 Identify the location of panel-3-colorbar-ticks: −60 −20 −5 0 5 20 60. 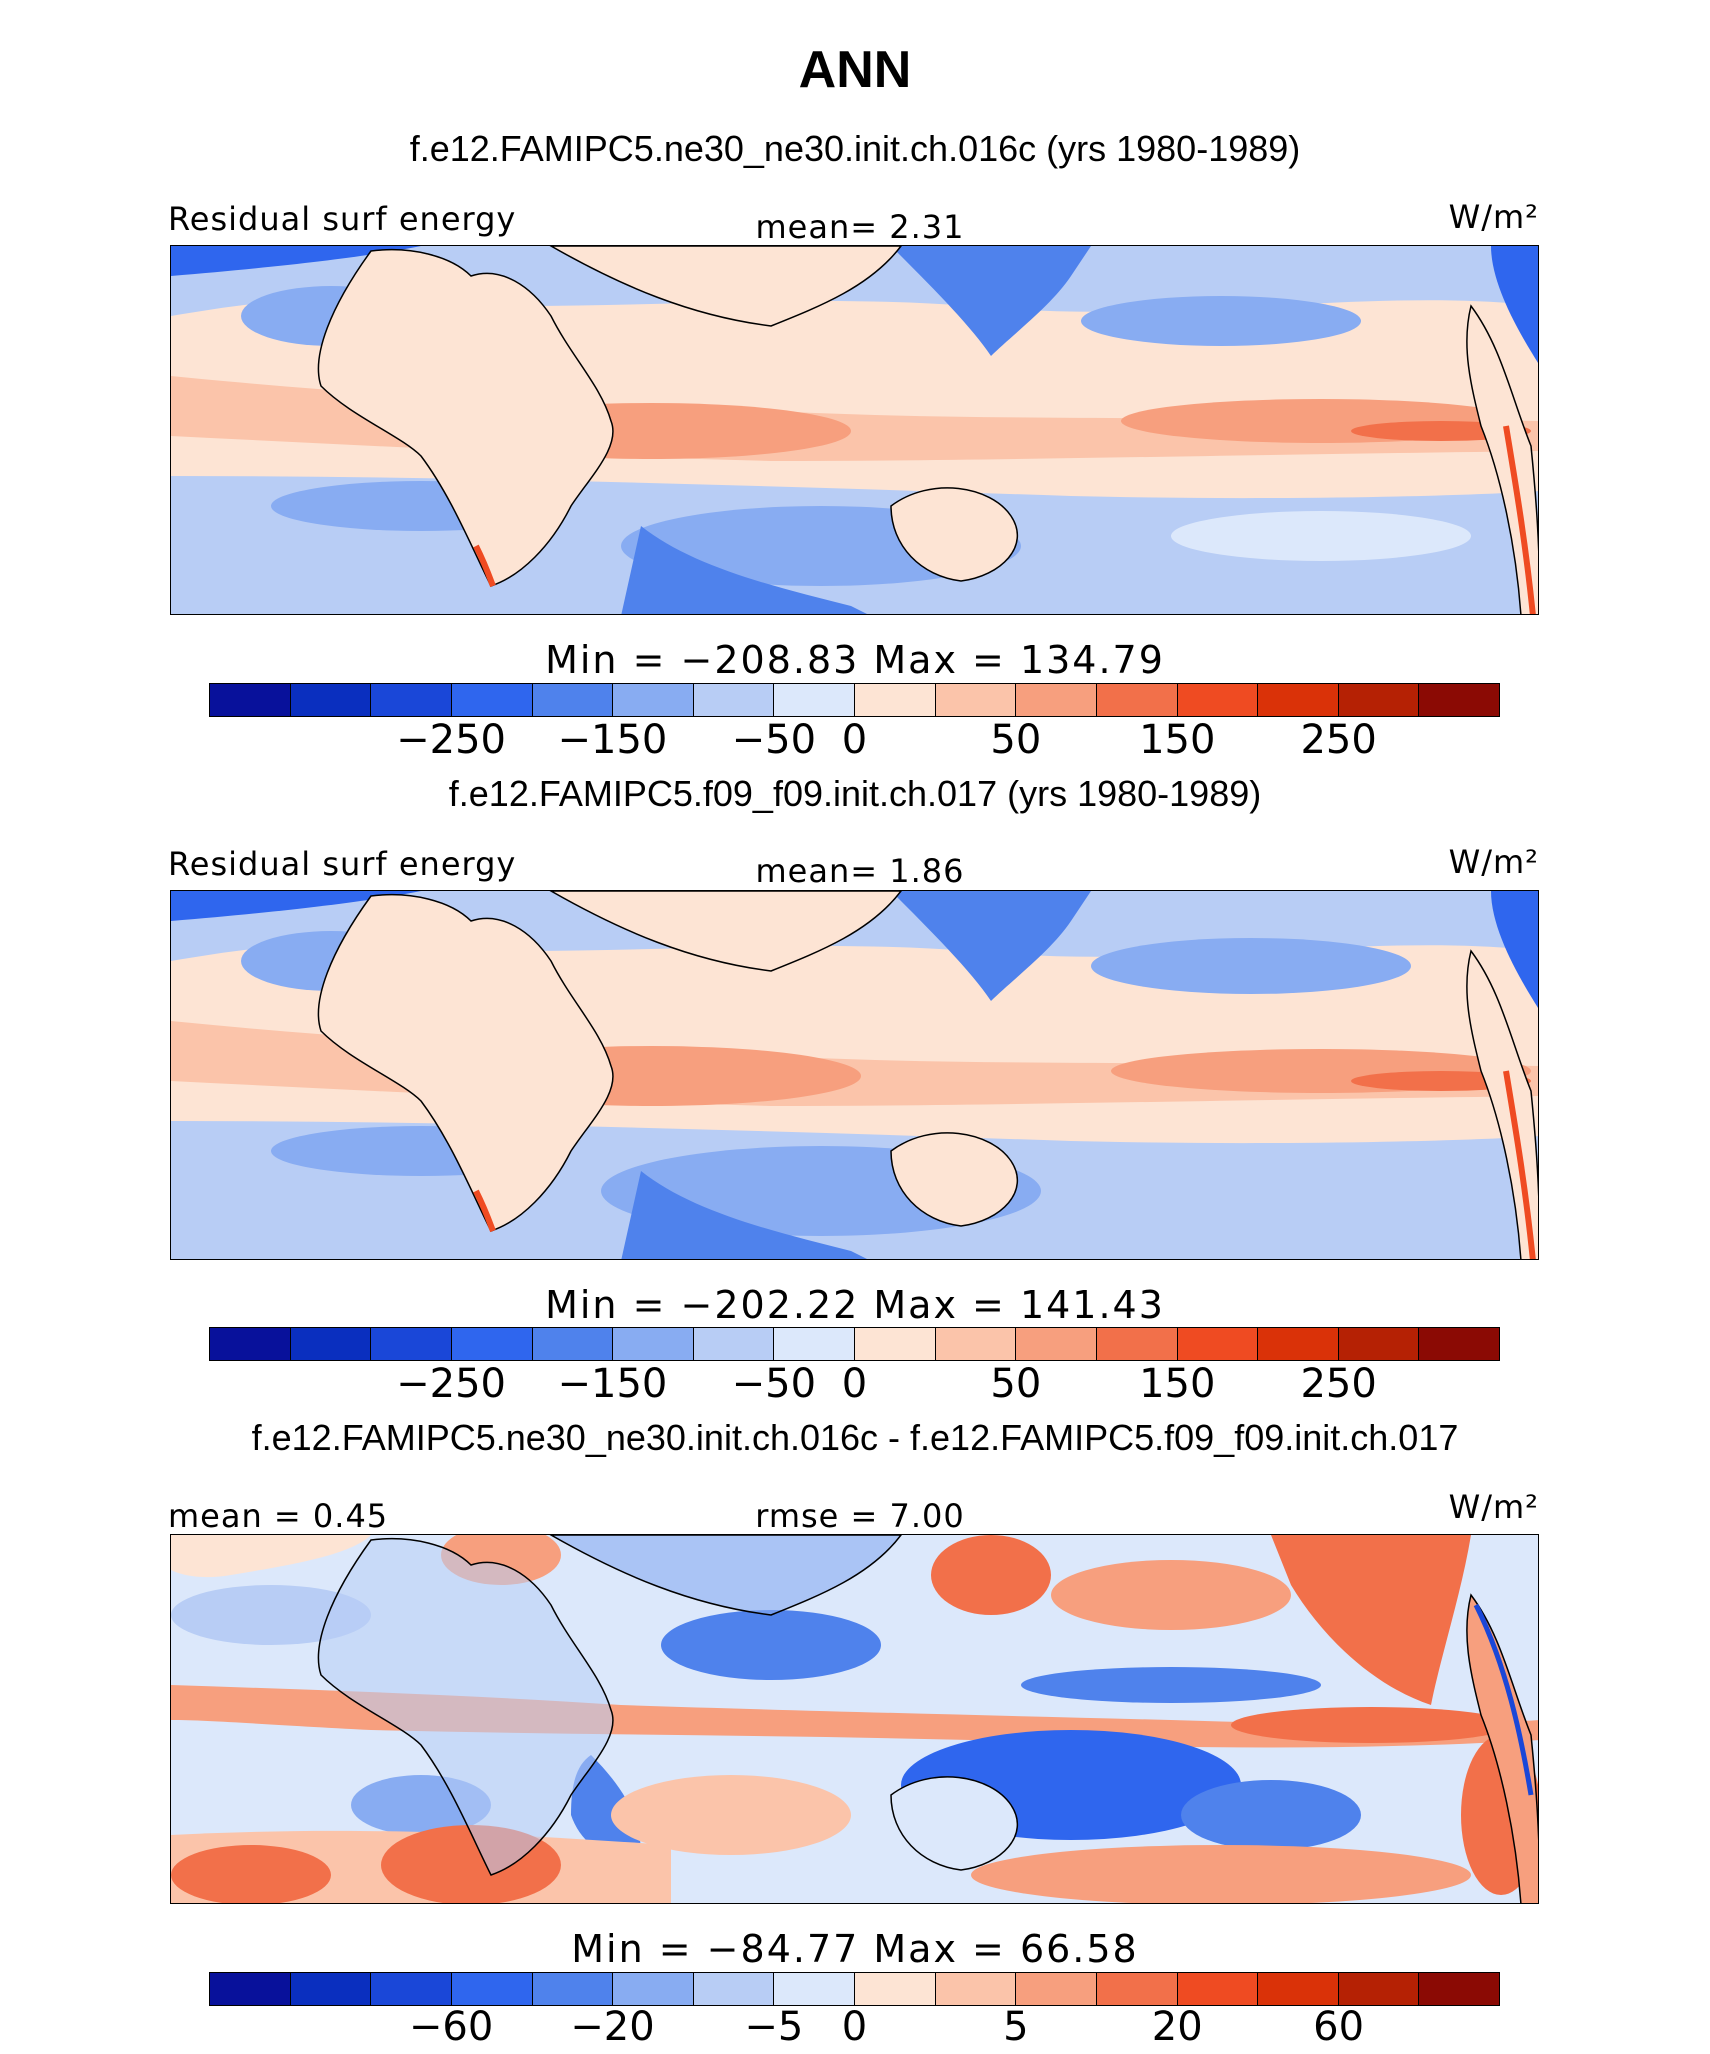
(854, 2029).